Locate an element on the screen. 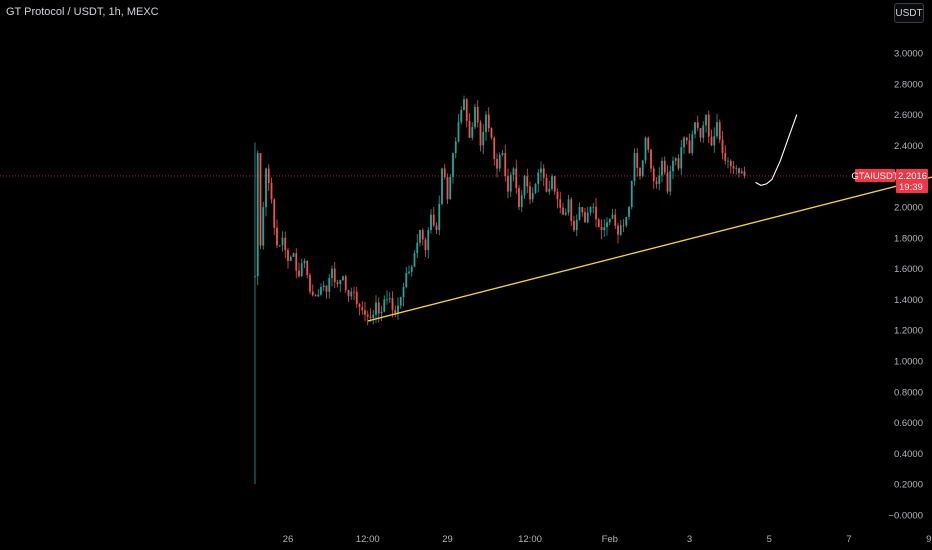 Image resolution: width=932 pixels, height=550 pixels. y-tick-label: 1.0000 is located at coordinates (908, 362).